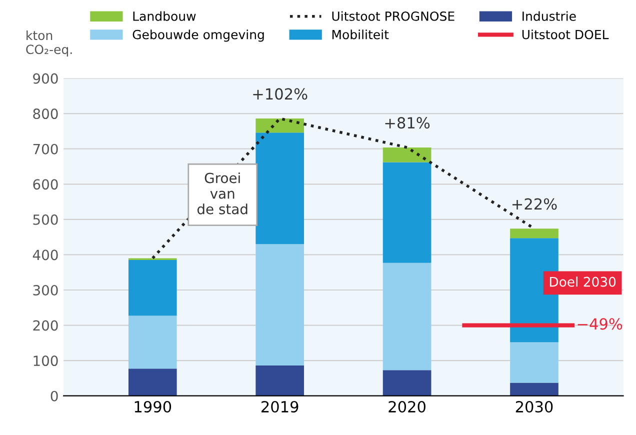 This screenshot has width=636, height=435. What do you see at coordinates (45, 184) in the screenshot?
I see `y-tick-label: 600` at bounding box center [45, 184].